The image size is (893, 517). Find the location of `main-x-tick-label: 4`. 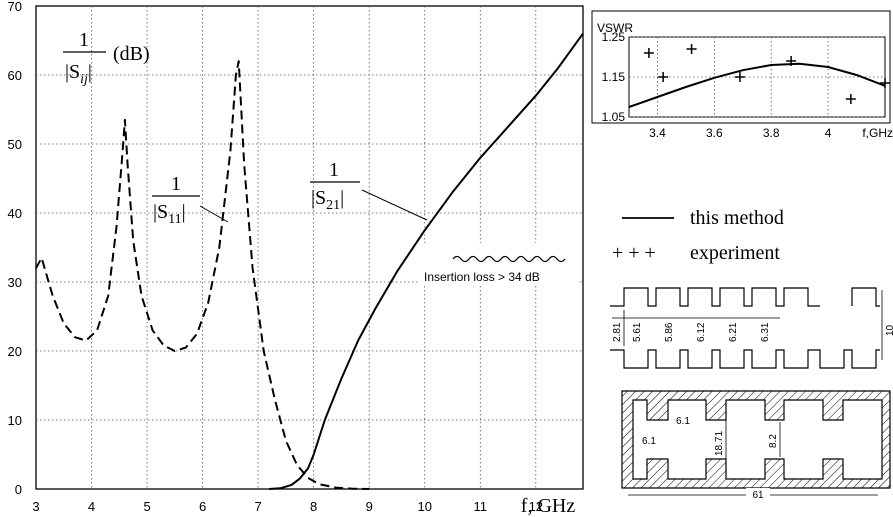

main-x-tick-label: 4 is located at coordinates (91, 506).